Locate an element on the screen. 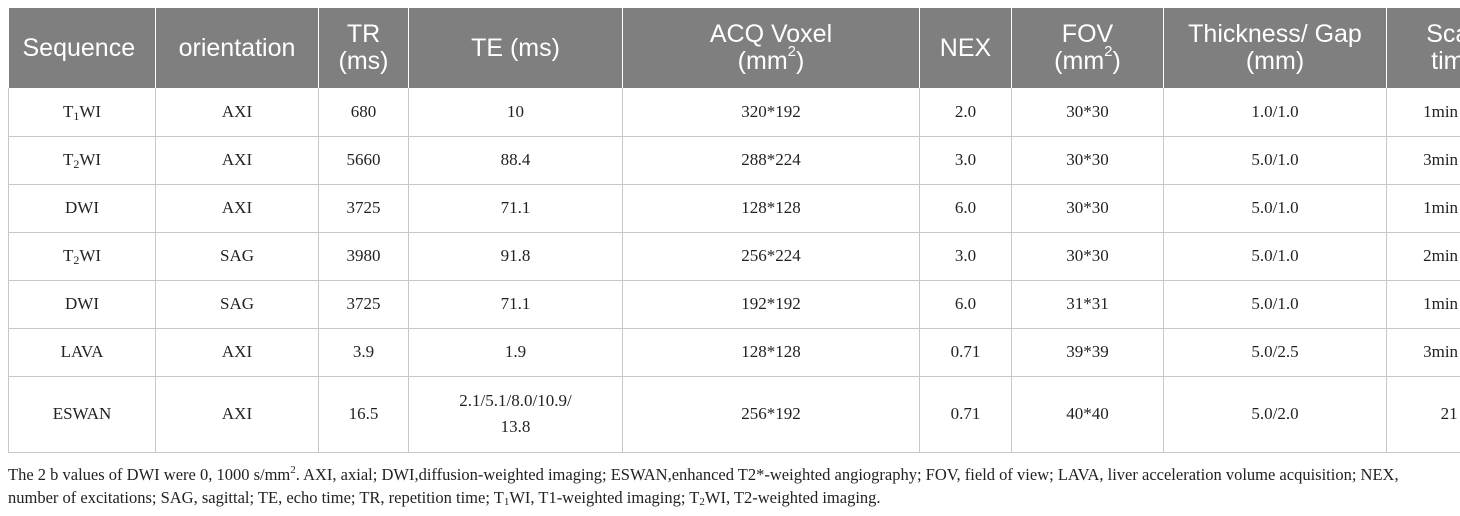 This screenshot has height=516, width=1460. cell-thickness-gap: 5.0/2.5 is located at coordinates (1275, 352).